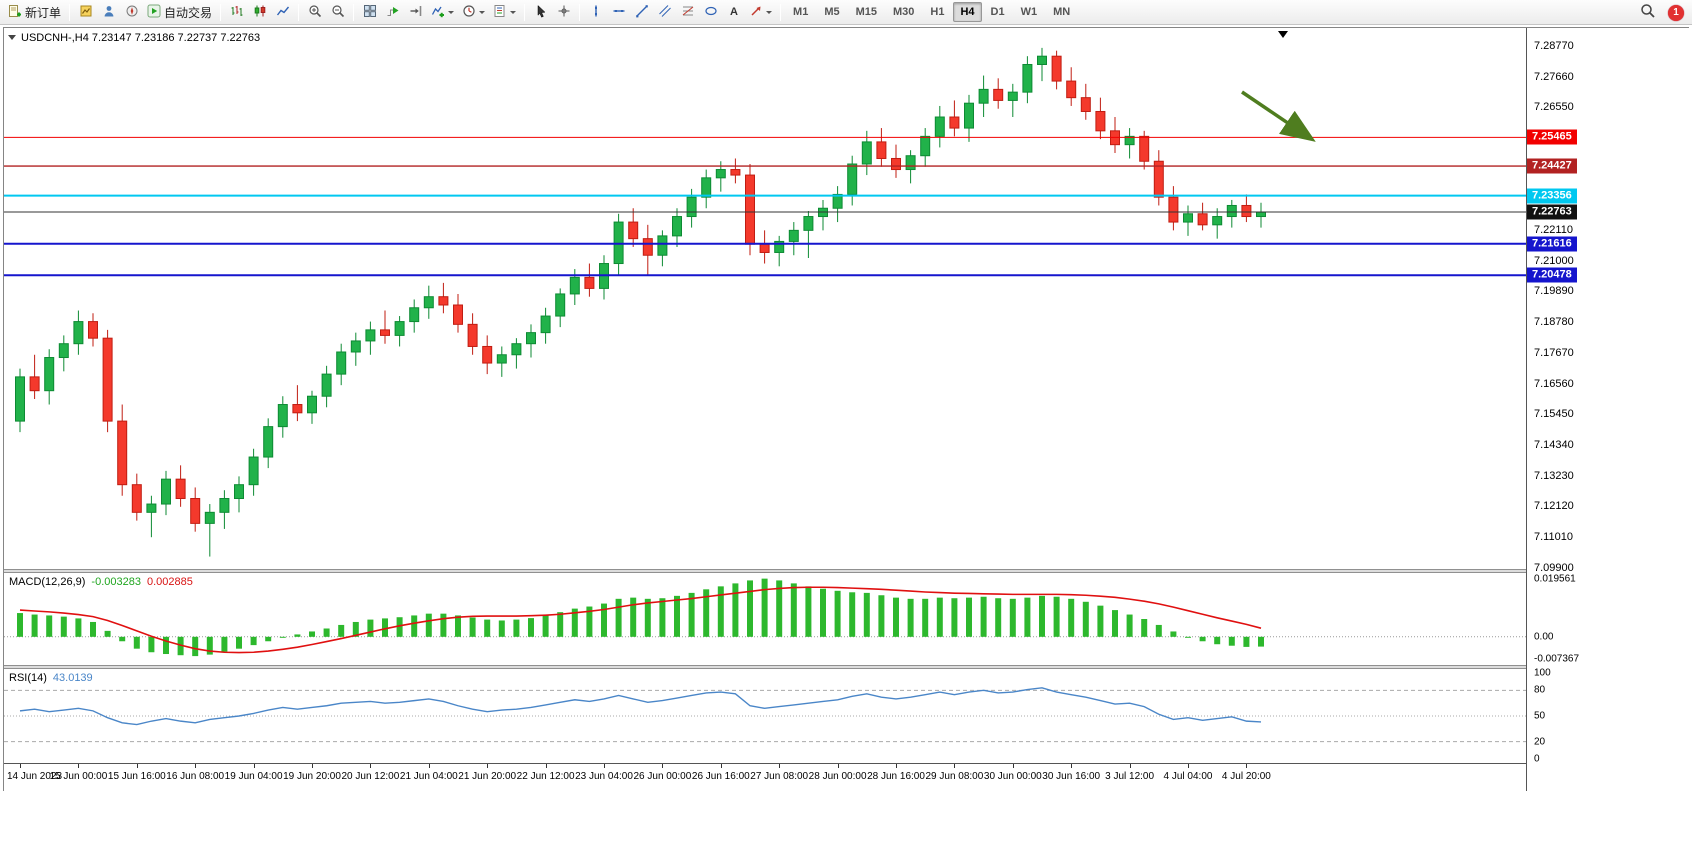 The height and width of the screenshot is (848, 1692). I want to click on shapes-button, so click(710, 12).